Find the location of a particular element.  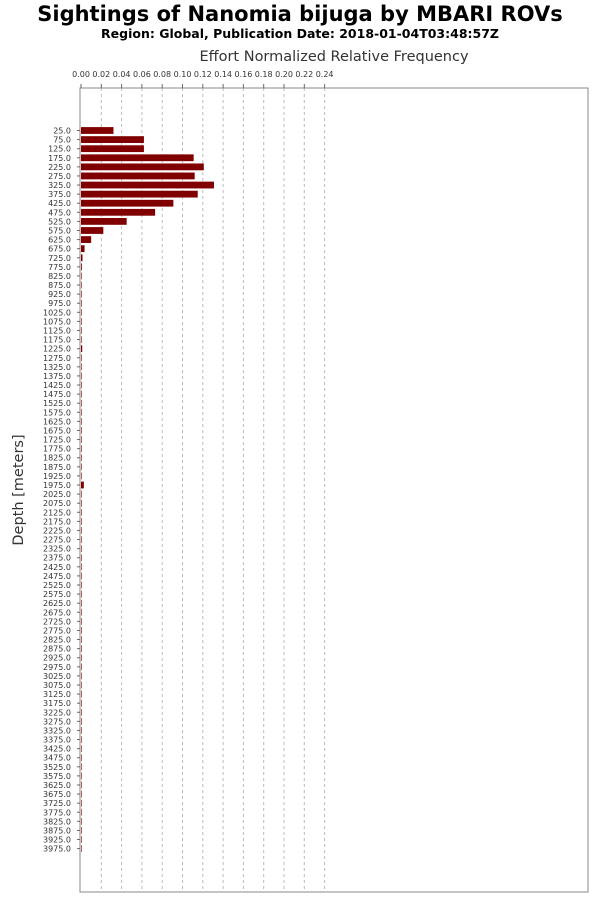

y-tick-label: 2925.0 is located at coordinates (57, 658).